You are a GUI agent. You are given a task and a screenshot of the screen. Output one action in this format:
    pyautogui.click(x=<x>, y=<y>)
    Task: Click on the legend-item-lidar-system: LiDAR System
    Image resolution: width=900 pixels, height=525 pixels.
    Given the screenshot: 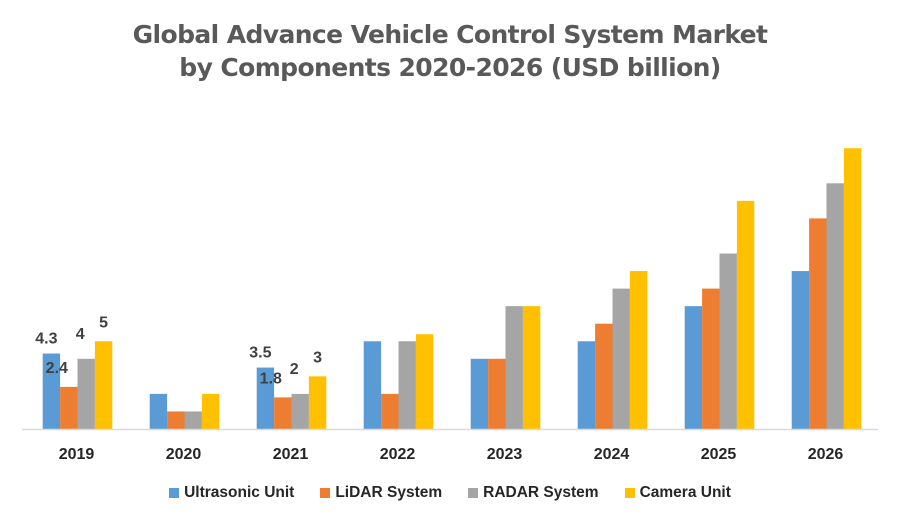 What is the action you would take?
    pyautogui.click(x=381, y=493)
    